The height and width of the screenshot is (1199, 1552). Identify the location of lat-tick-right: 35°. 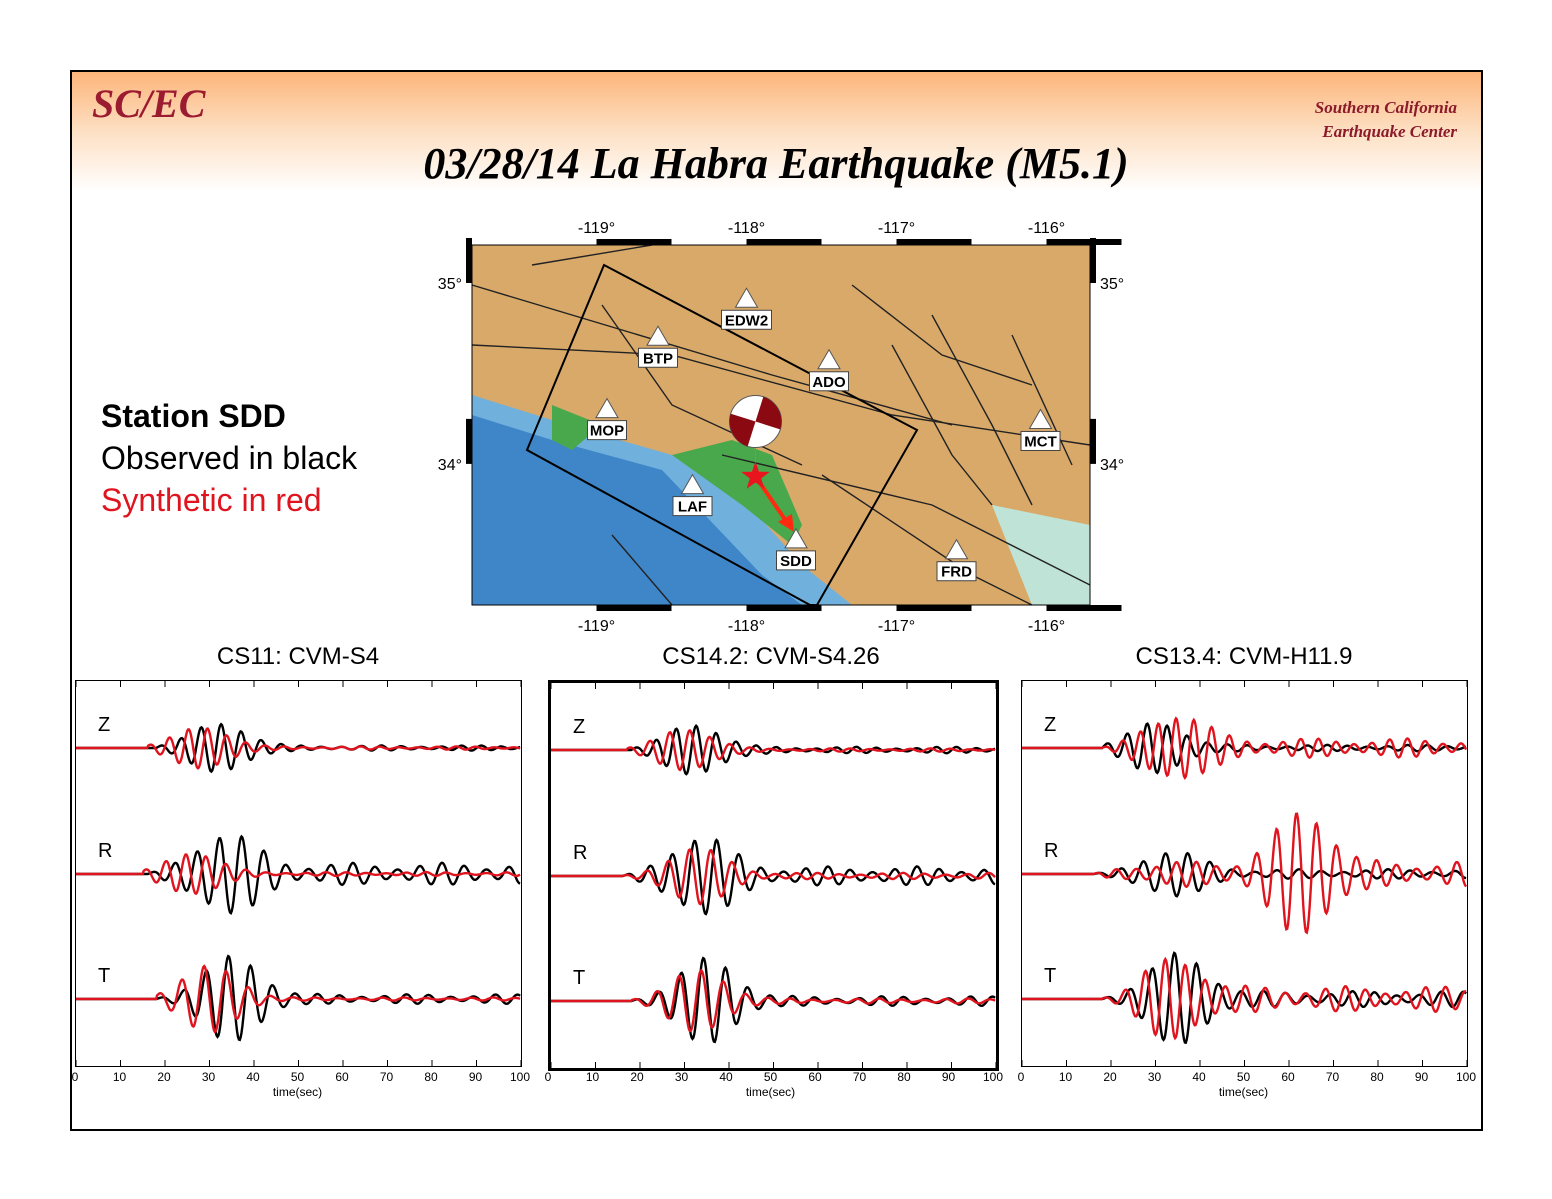
(1112, 284).